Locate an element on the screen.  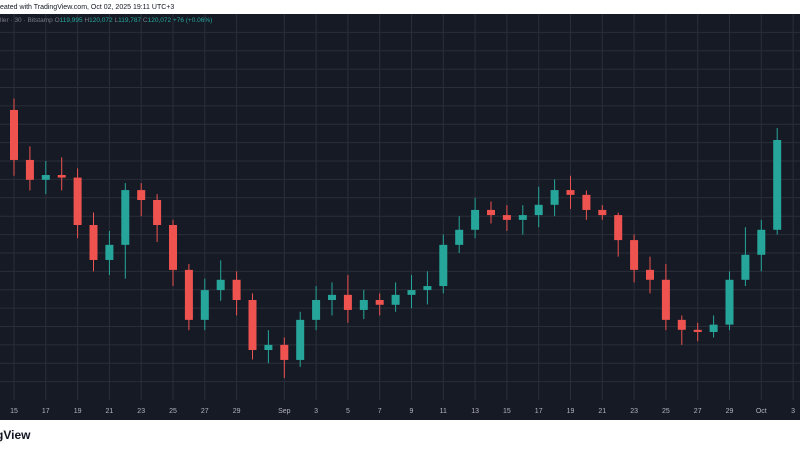
legend-key: C is located at coordinates (145, 20).